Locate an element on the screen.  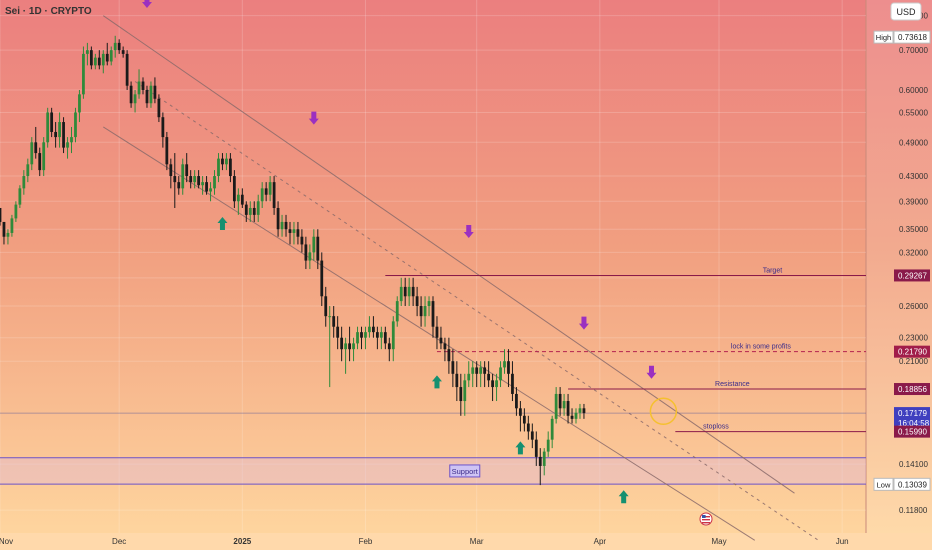
badge-value: 0.73618 is located at coordinates (912, 37).